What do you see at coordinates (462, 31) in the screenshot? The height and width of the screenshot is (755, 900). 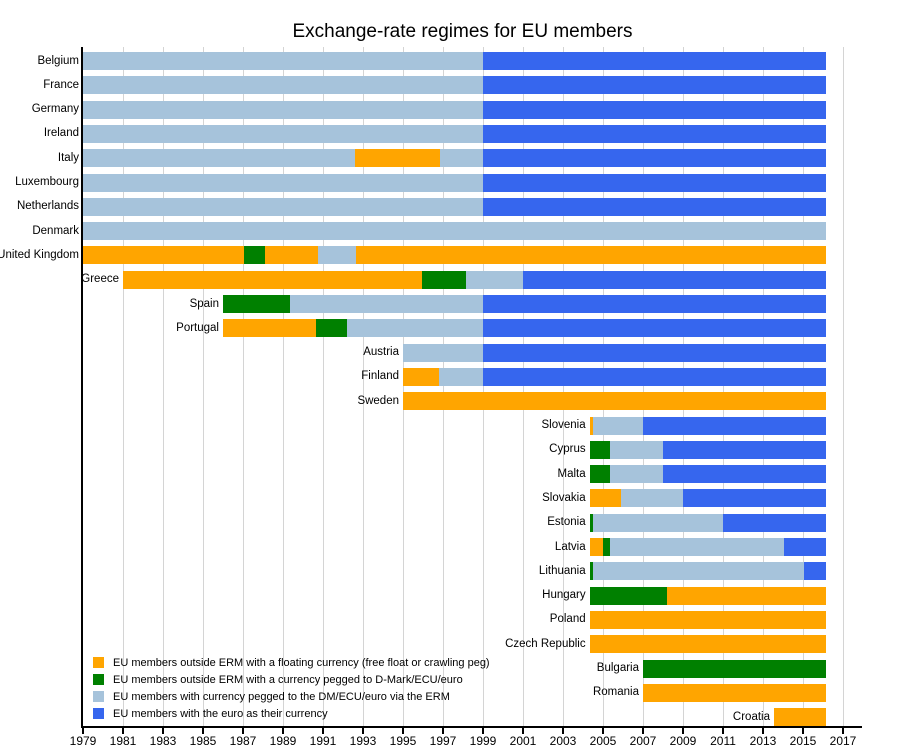 I see `chart-title: Exchange-rate regimes for EU members` at bounding box center [462, 31].